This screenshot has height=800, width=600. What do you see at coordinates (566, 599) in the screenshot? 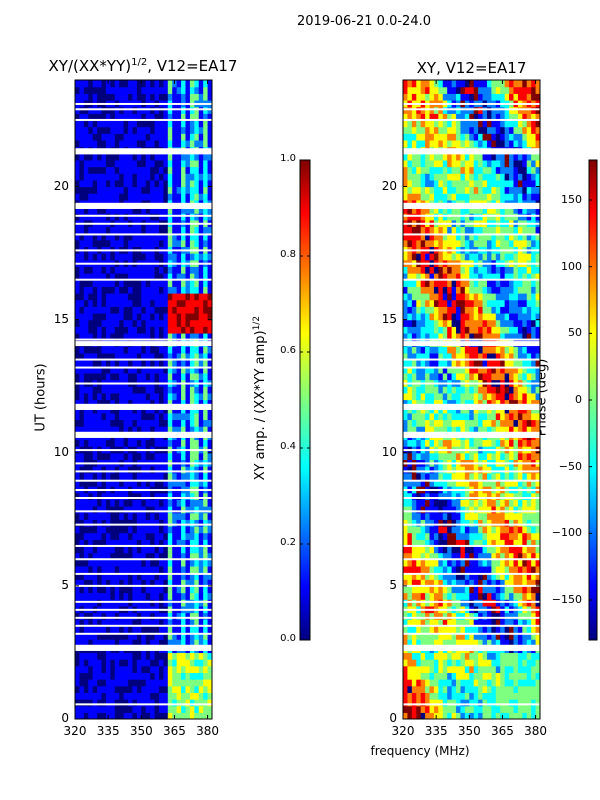
I see `phase-colorbar-tick-label: −150` at bounding box center [566, 599].